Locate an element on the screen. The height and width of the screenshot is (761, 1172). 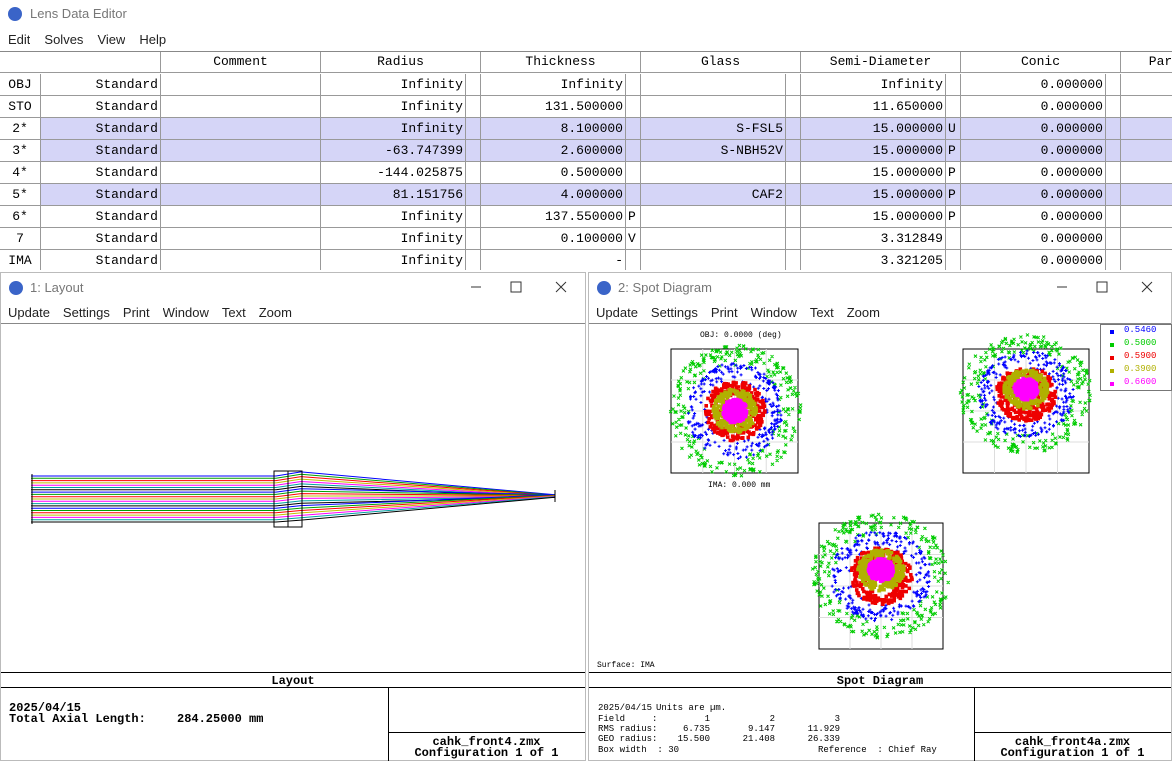
field-label: OBJ: 0.0000 (deg) is located at coordinates (741, 335).